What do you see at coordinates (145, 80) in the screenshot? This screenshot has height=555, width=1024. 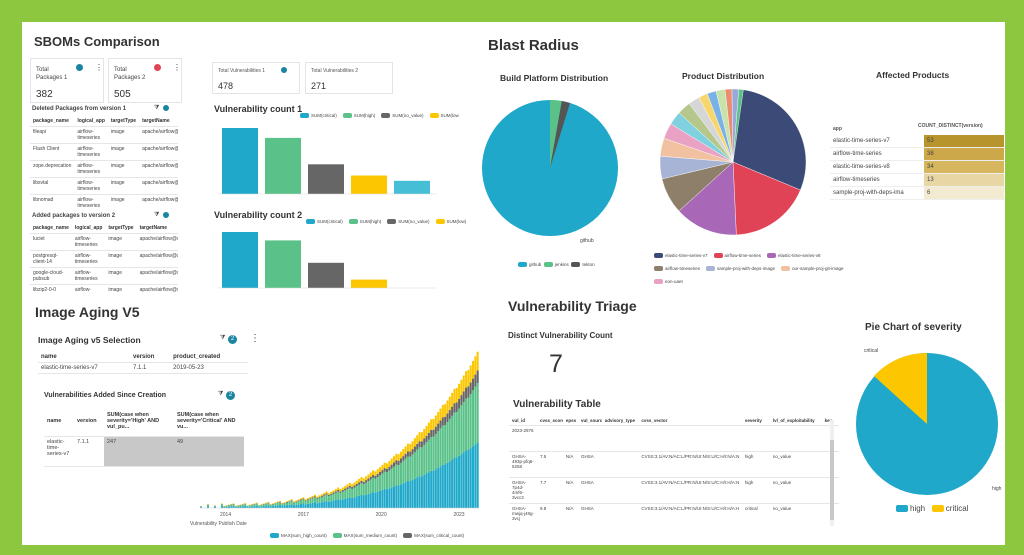 I see `kpi-card-total-packages-2: Total Packages 2 ⋮ 505` at bounding box center [145, 80].